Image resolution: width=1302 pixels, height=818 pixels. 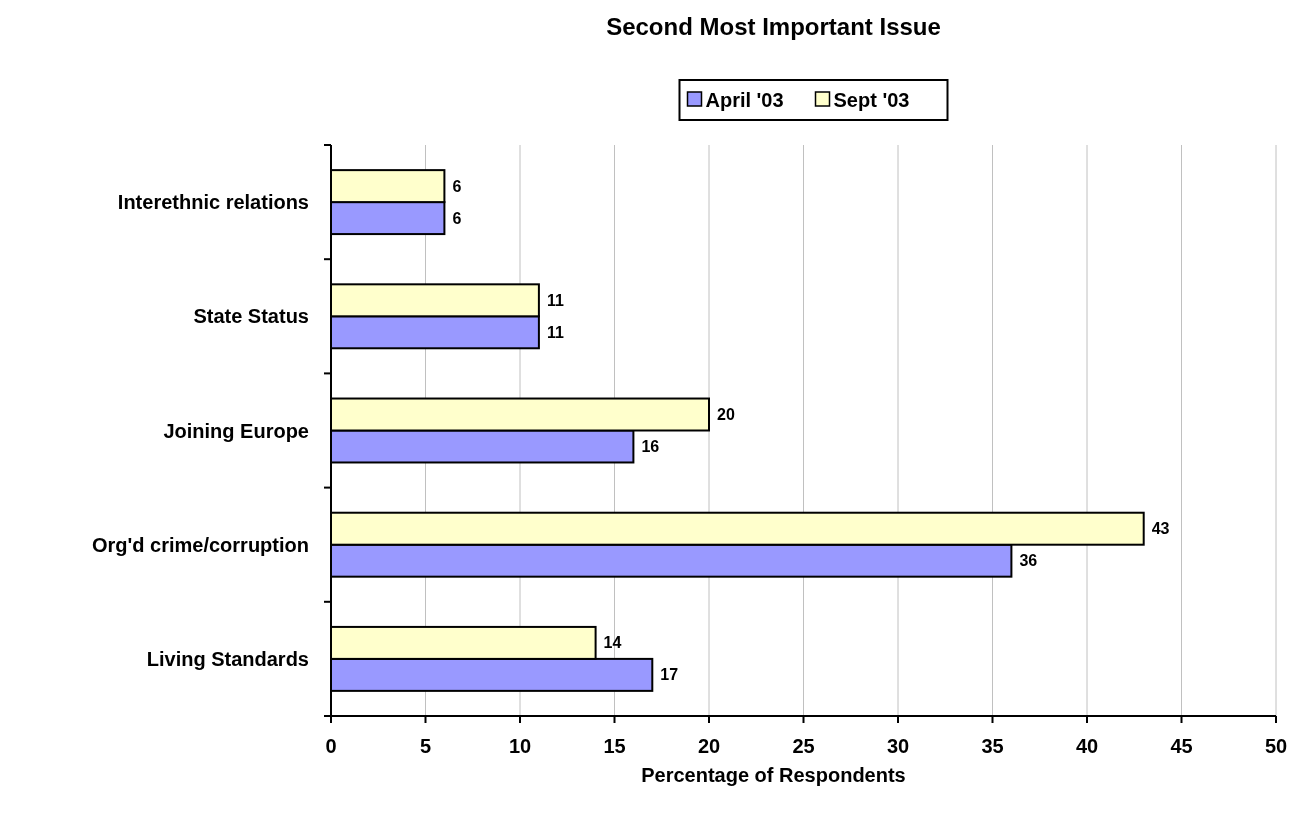 What do you see at coordinates (726, 415) in the screenshot?
I see `data-label: 20` at bounding box center [726, 415].